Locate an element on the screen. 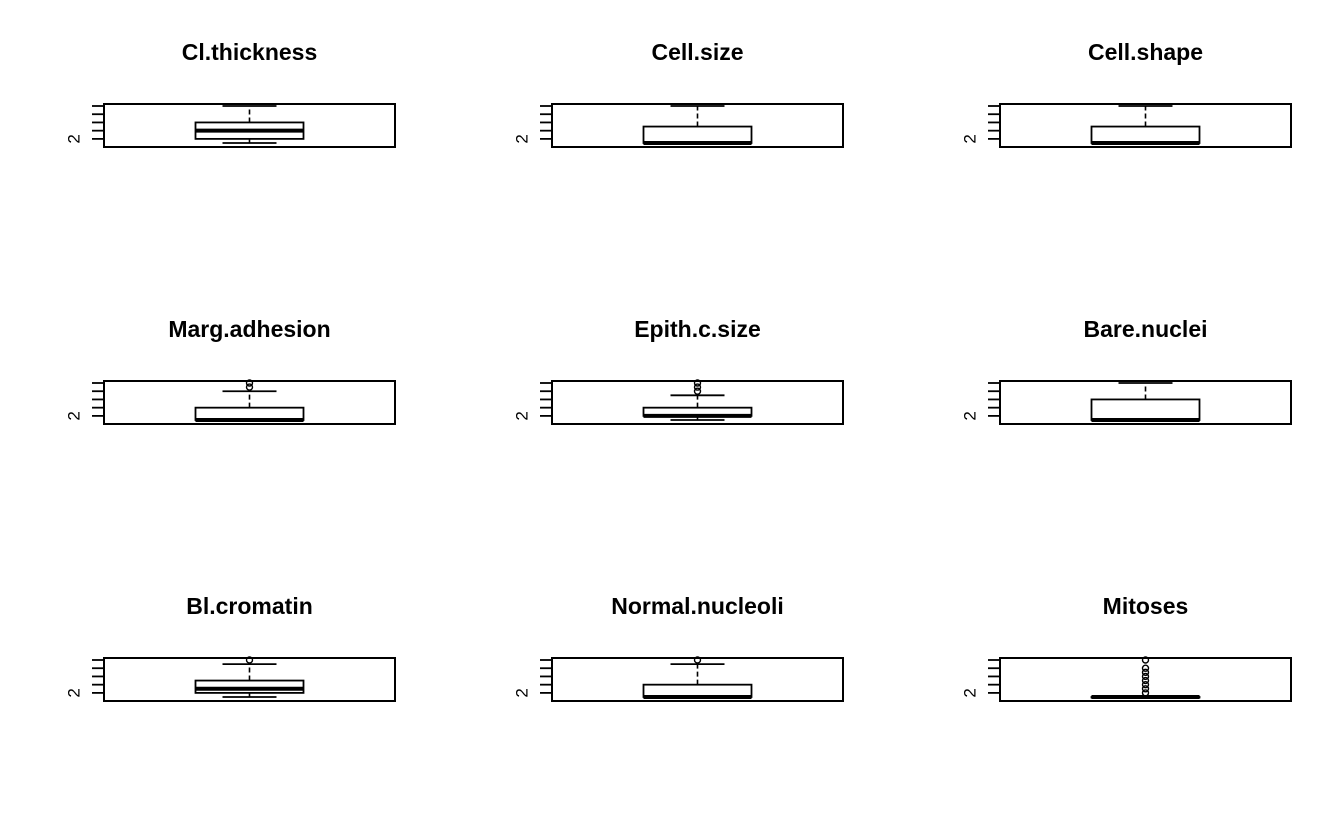 The height and width of the screenshot is (830, 1344). panel-title: Bl.cromatin is located at coordinates (249, 606).